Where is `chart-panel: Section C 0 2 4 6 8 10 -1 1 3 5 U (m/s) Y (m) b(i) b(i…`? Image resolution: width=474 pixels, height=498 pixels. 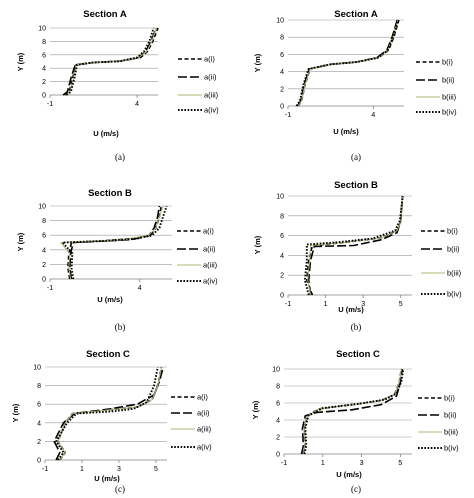
chart-panel: Section C 0 2 4 6 8 10 -1 1 3 5 U (m/s) Y (m) b(i) b(i… is located at coordinates (355, 421).